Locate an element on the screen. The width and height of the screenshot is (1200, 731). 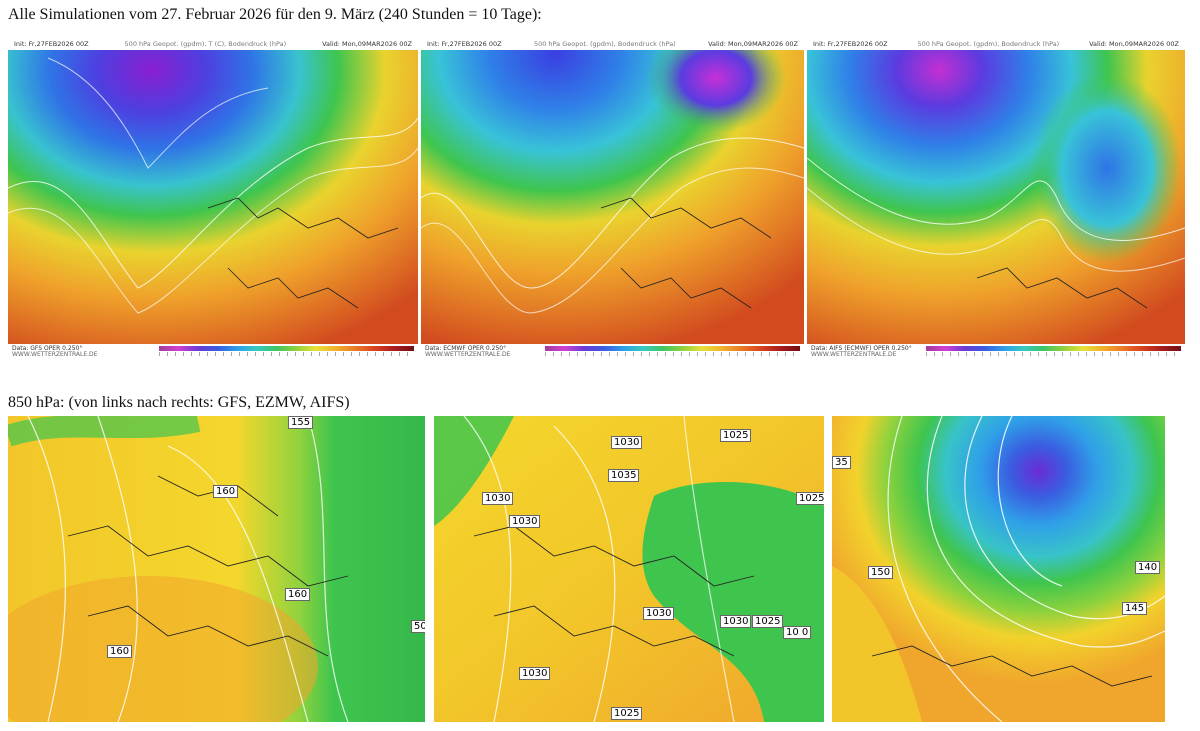
map-gfs-850hpa: 155 160 160 160 50 is located at coordinates (216, 569).